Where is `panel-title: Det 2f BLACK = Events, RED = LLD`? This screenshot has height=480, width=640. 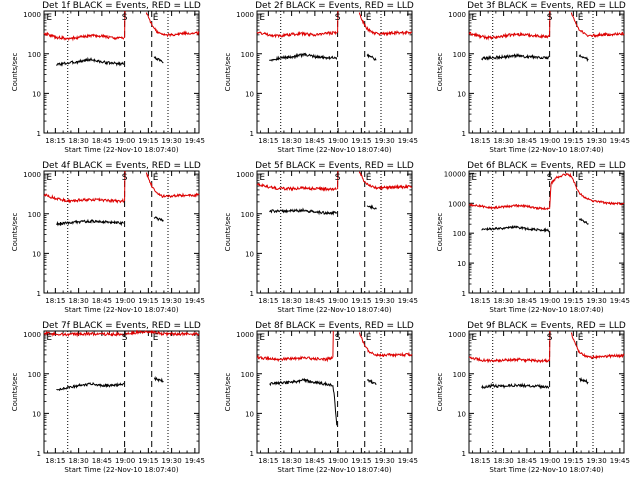
panel-title: Det 2f BLACK = Events, RED = LLD is located at coordinates (334, 6).